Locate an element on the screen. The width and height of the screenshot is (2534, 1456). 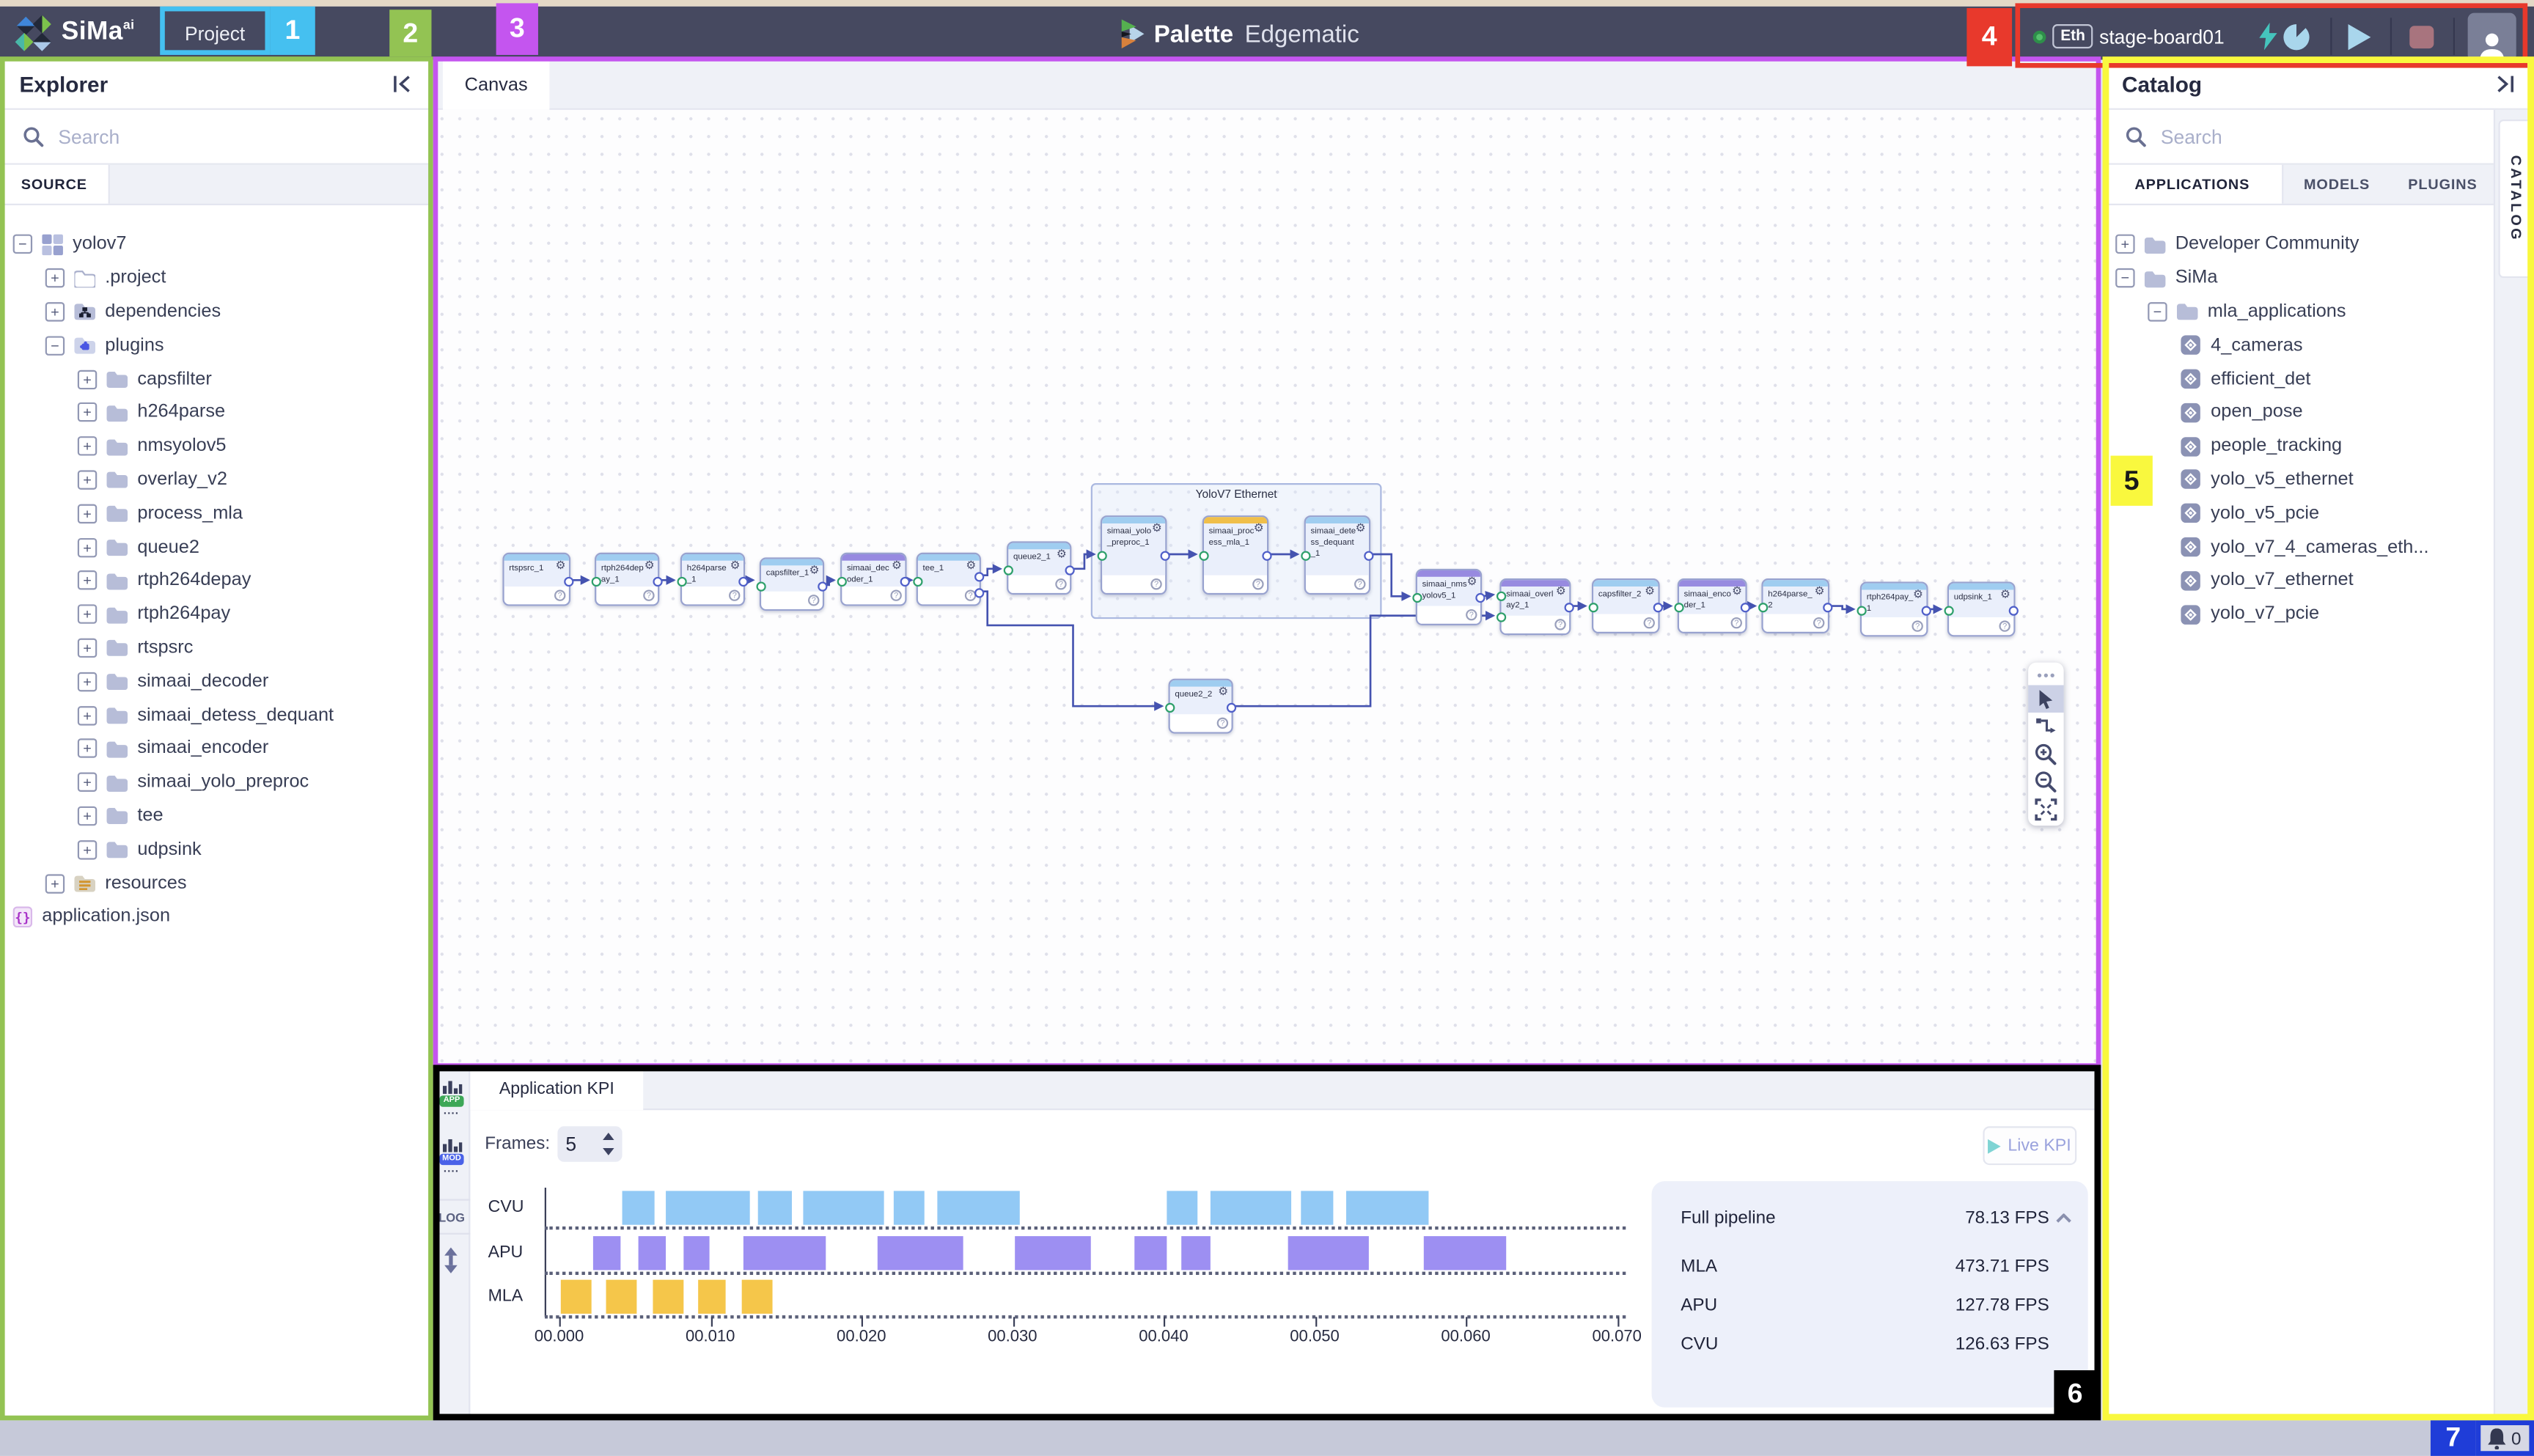
pipeline-node: queue2_1 ⚙ ? is located at coordinates (1039, 568).